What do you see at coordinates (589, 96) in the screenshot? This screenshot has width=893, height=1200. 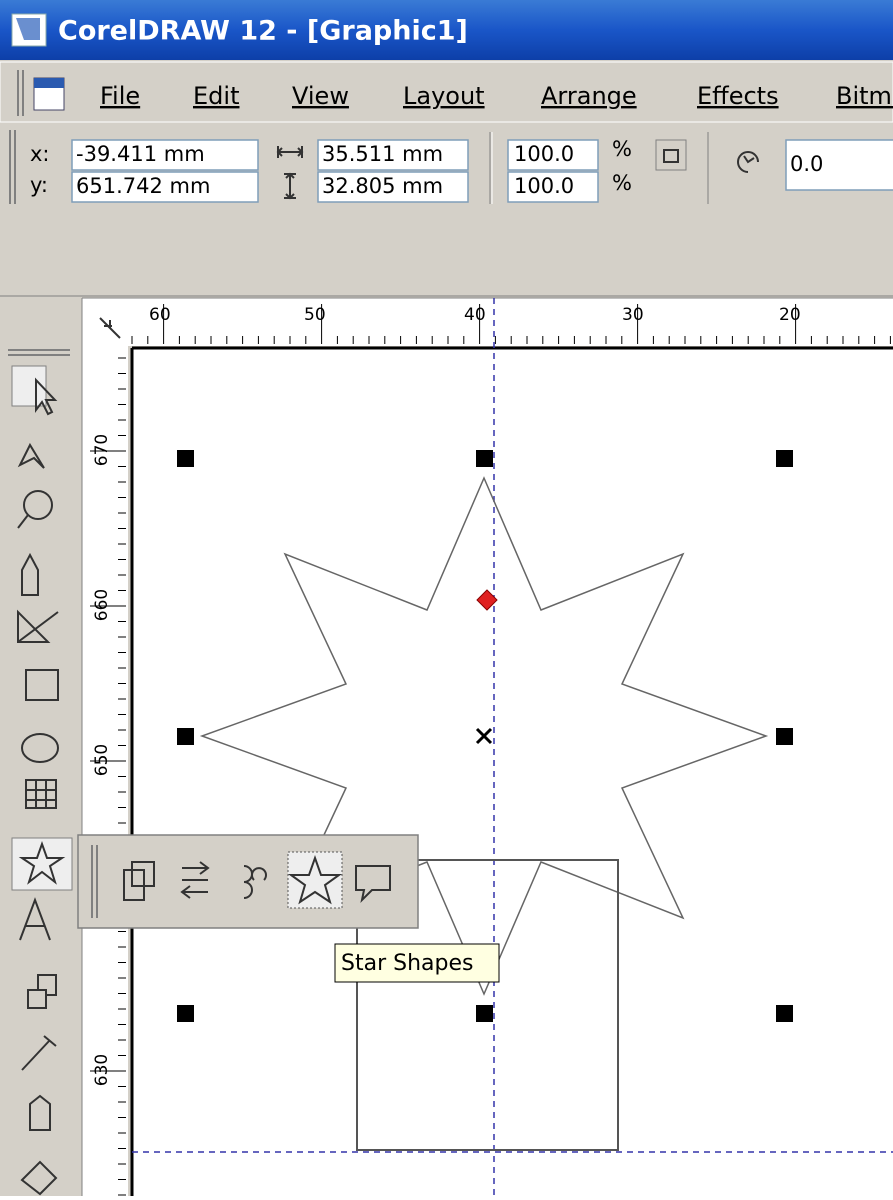 I see `menu-item: Arrange` at bounding box center [589, 96].